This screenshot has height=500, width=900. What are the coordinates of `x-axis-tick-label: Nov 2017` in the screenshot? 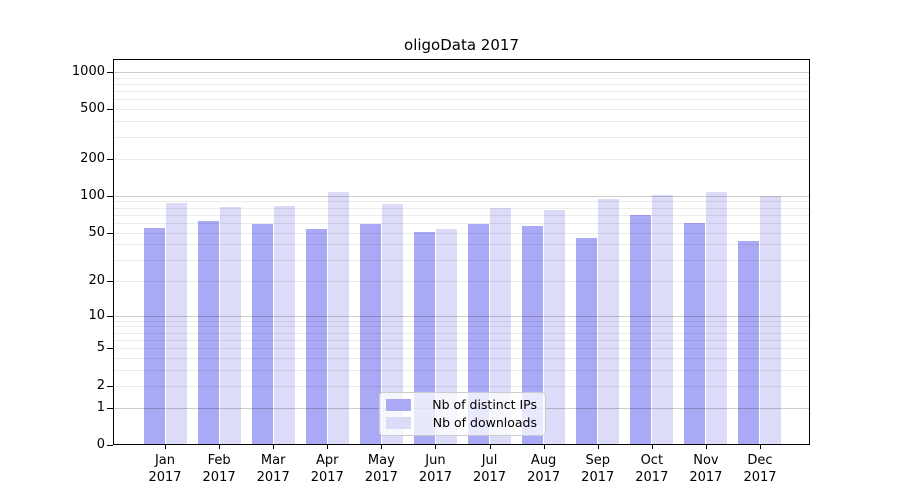 It's located at (706, 469).